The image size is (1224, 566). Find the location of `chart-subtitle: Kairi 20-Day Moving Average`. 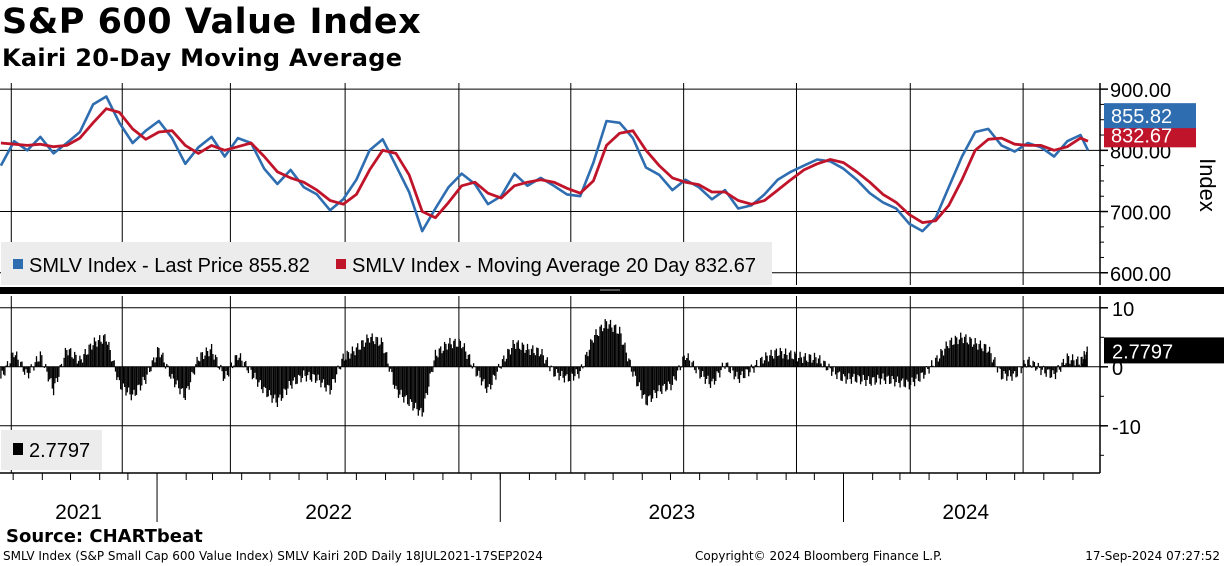

chart-subtitle: Kairi 20-Day Moving Average is located at coordinates (202, 58).